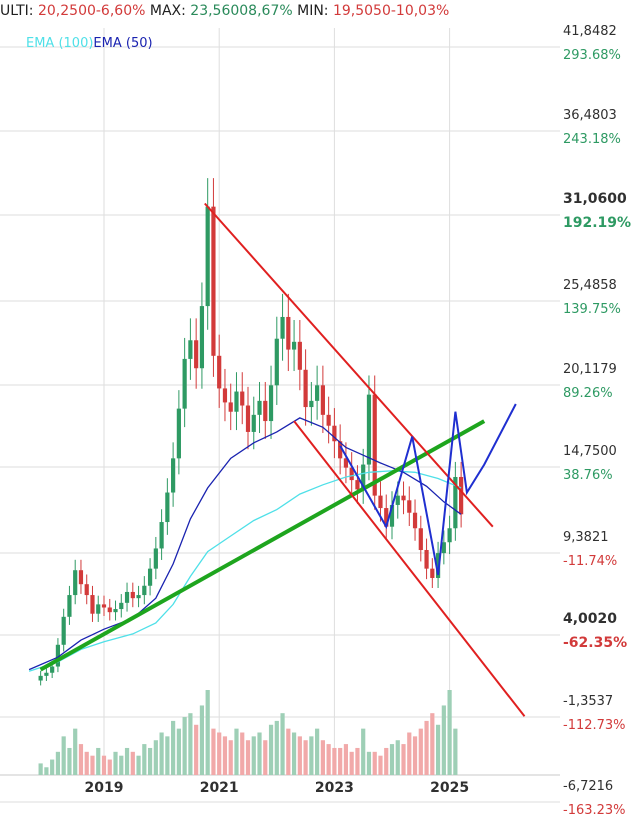  What do you see at coordinates (241, 11) in the screenshot?
I see `max-value: 23,56008,67%` at bounding box center [241, 11].